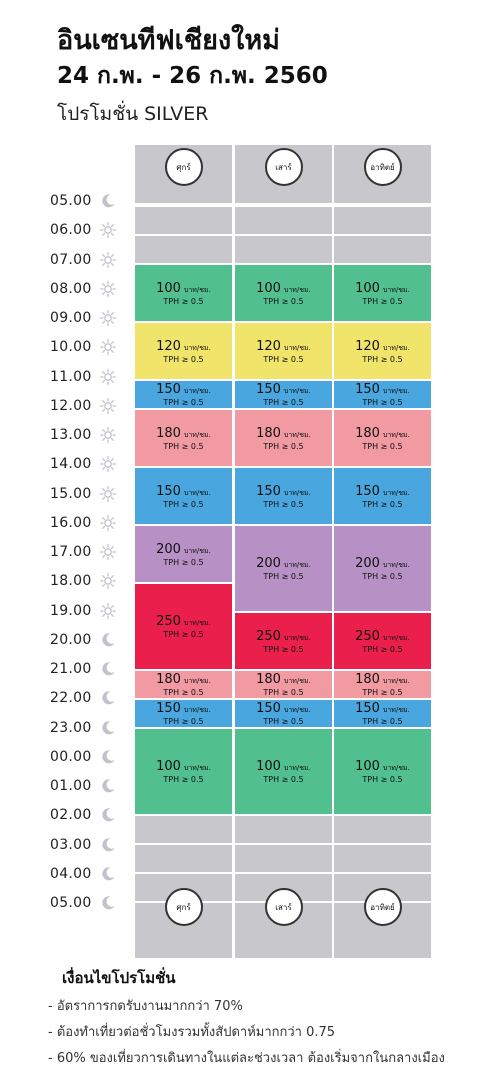  I want to click on time-label: 15.00, so click(71, 493).